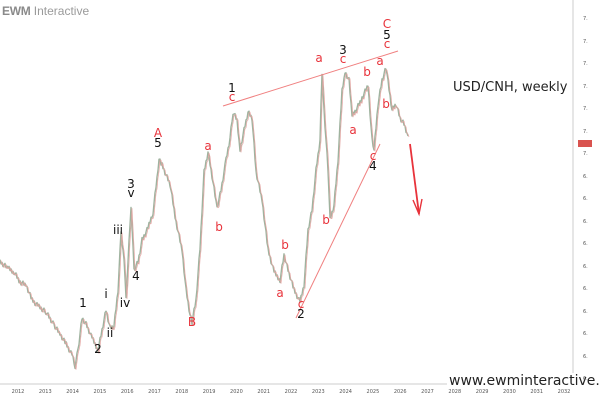  What do you see at coordinates (118, 230) in the screenshot?
I see `wave-label: iii` at bounding box center [118, 230].